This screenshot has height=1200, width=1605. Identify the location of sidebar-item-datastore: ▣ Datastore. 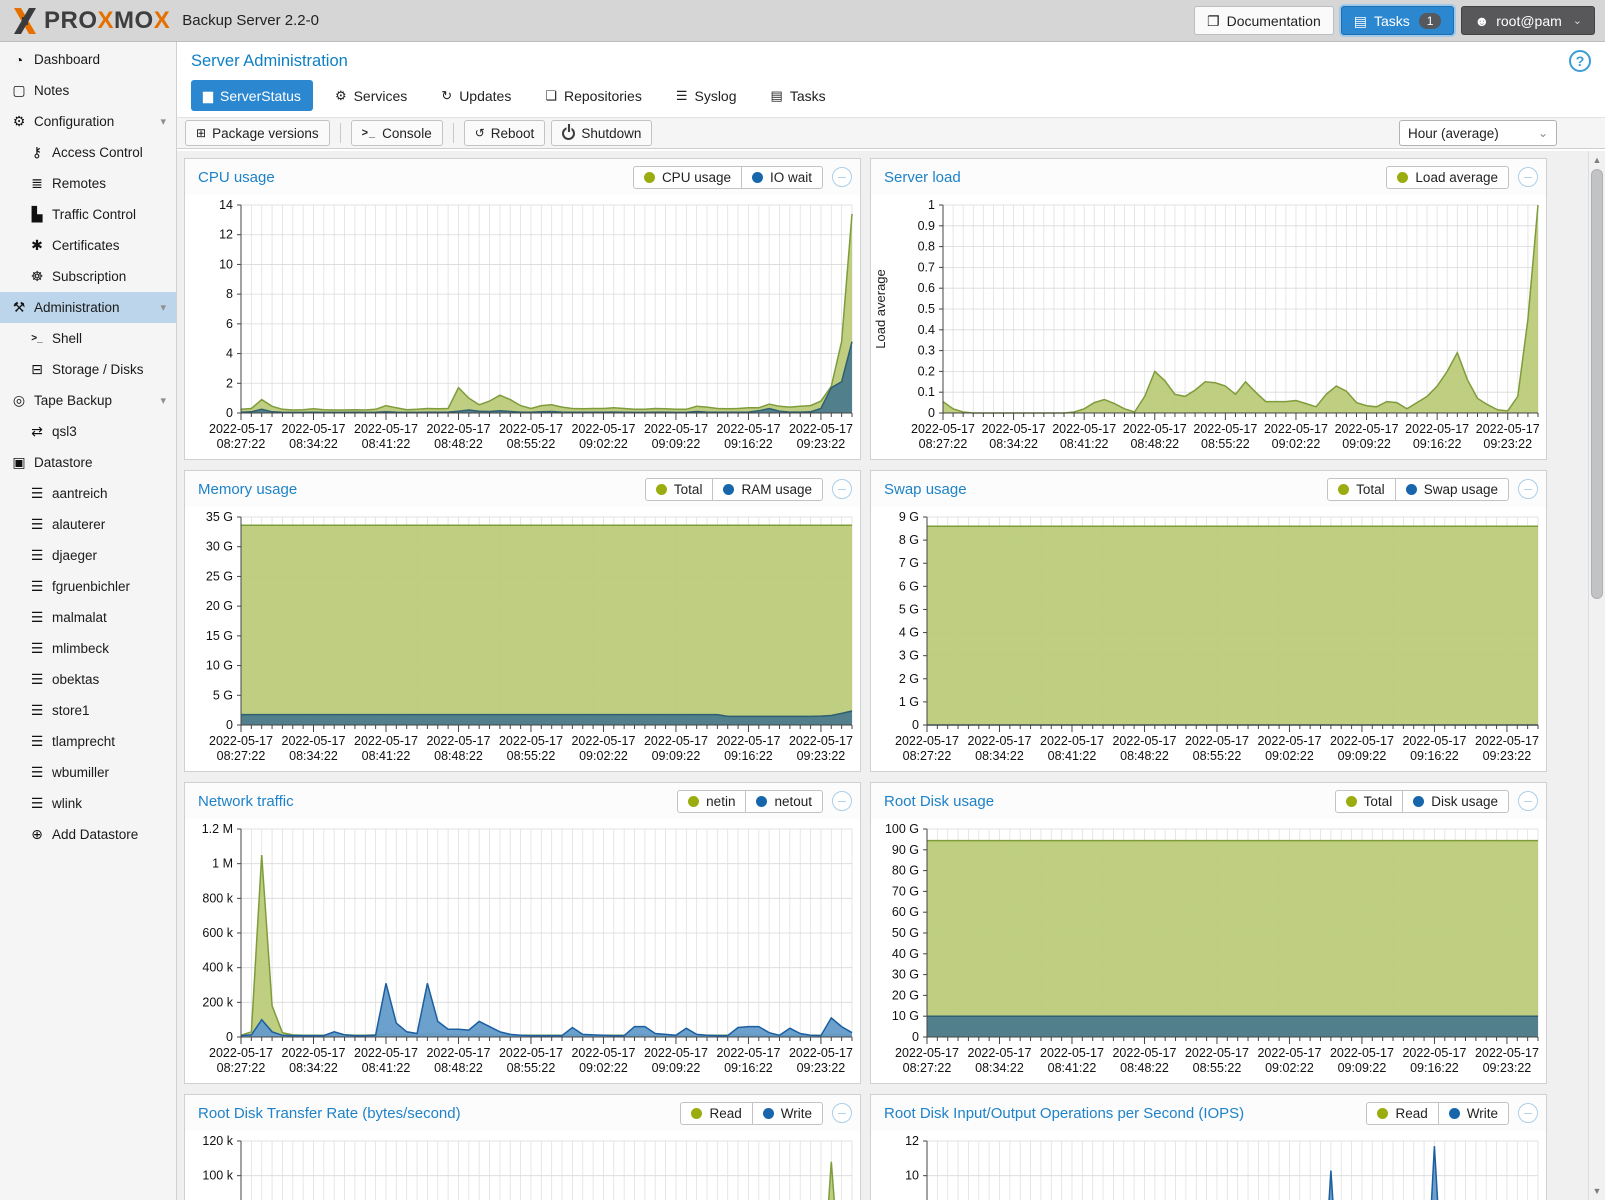
(88, 462).